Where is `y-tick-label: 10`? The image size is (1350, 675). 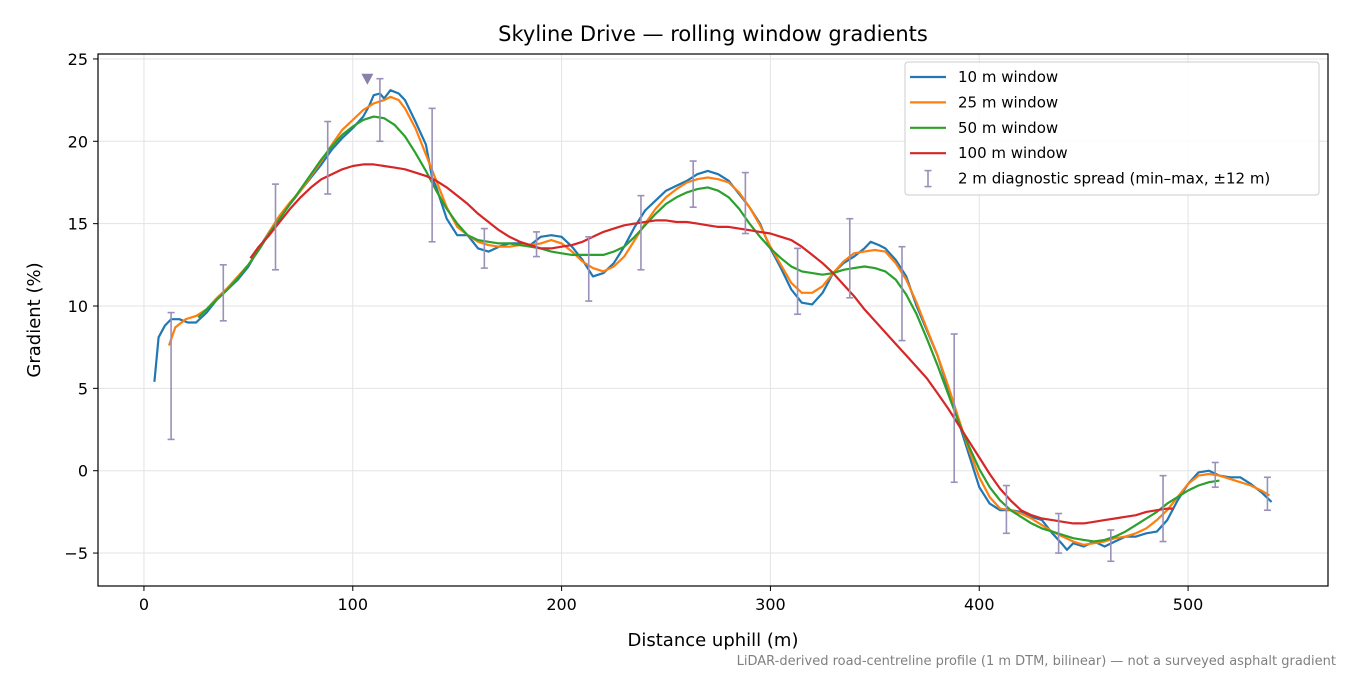 y-tick-label: 10 is located at coordinates (78, 306).